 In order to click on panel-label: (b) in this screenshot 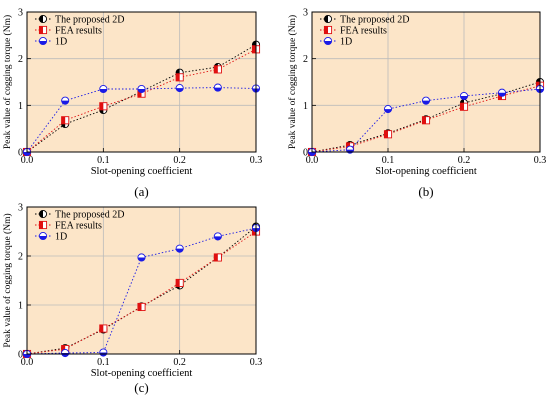, I will do `click(425, 191)`.